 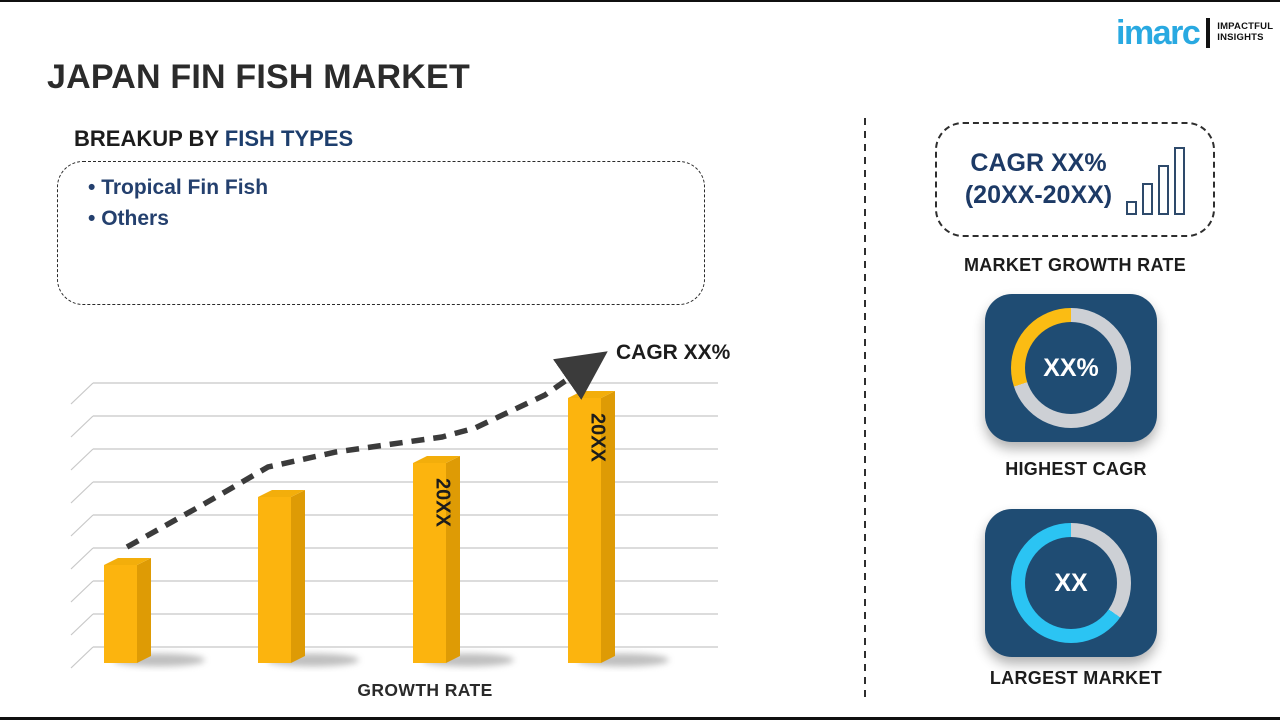 I want to click on cagr-period-line: (20XX-20XX), so click(x=1038, y=194).